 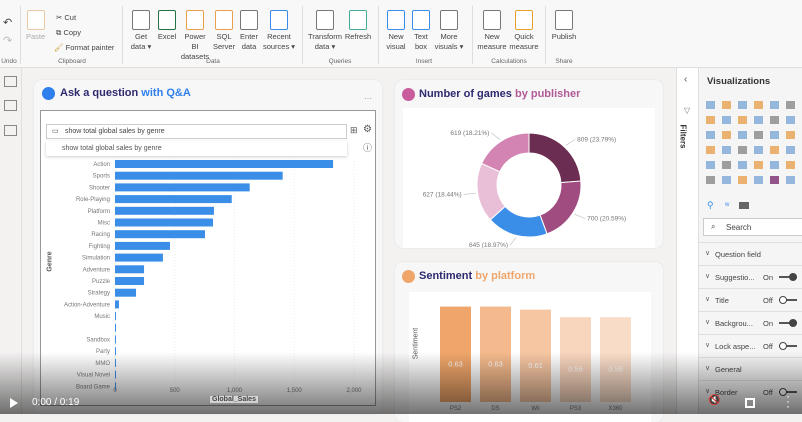 What do you see at coordinates (55, 131) in the screenshot?
I see `comment-icon: ▭` at bounding box center [55, 131].